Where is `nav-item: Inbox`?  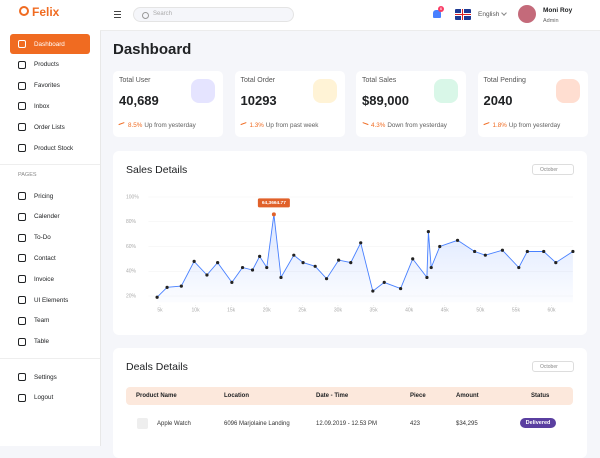 nav-item: Inbox is located at coordinates (50, 106).